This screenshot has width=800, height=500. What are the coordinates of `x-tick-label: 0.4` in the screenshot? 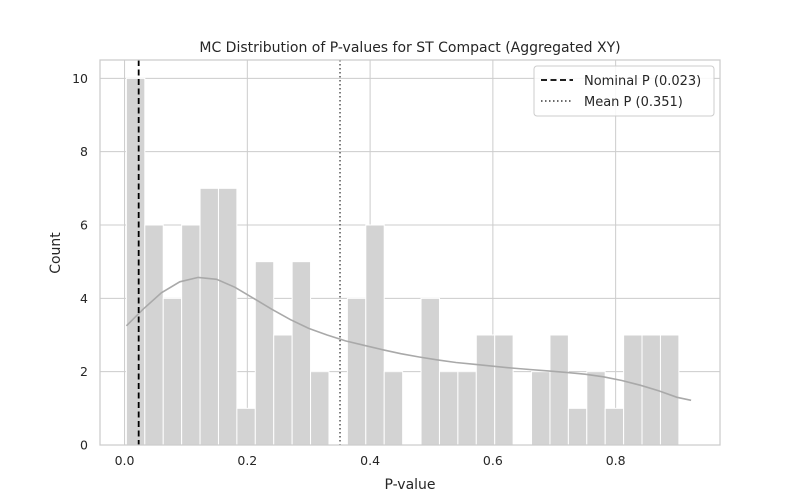 It's located at (370, 460).